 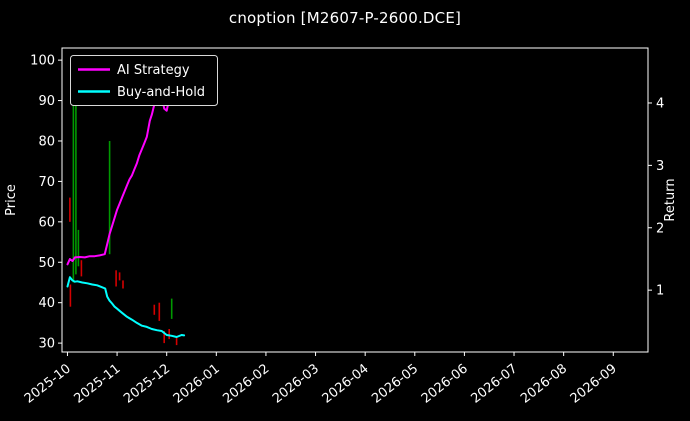 What do you see at coordinates (147, 383) in the screenshot?
I see `x-tick-label: 2025-12` at bounding box center [147, 383].